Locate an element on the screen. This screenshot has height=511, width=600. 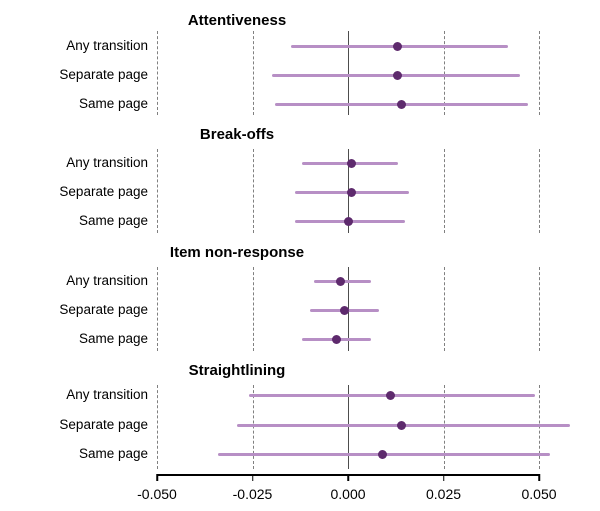
panel-title: Attentiveness is located at coordinates (237, 20).